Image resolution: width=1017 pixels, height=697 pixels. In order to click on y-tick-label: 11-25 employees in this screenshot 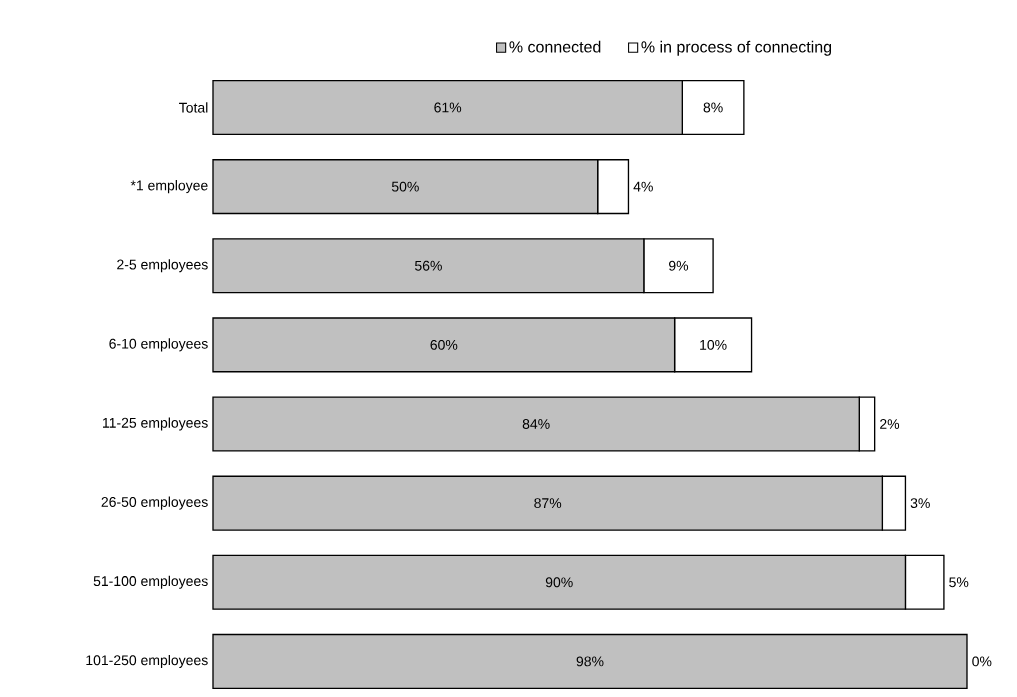, I will do `click(155, 424)`.